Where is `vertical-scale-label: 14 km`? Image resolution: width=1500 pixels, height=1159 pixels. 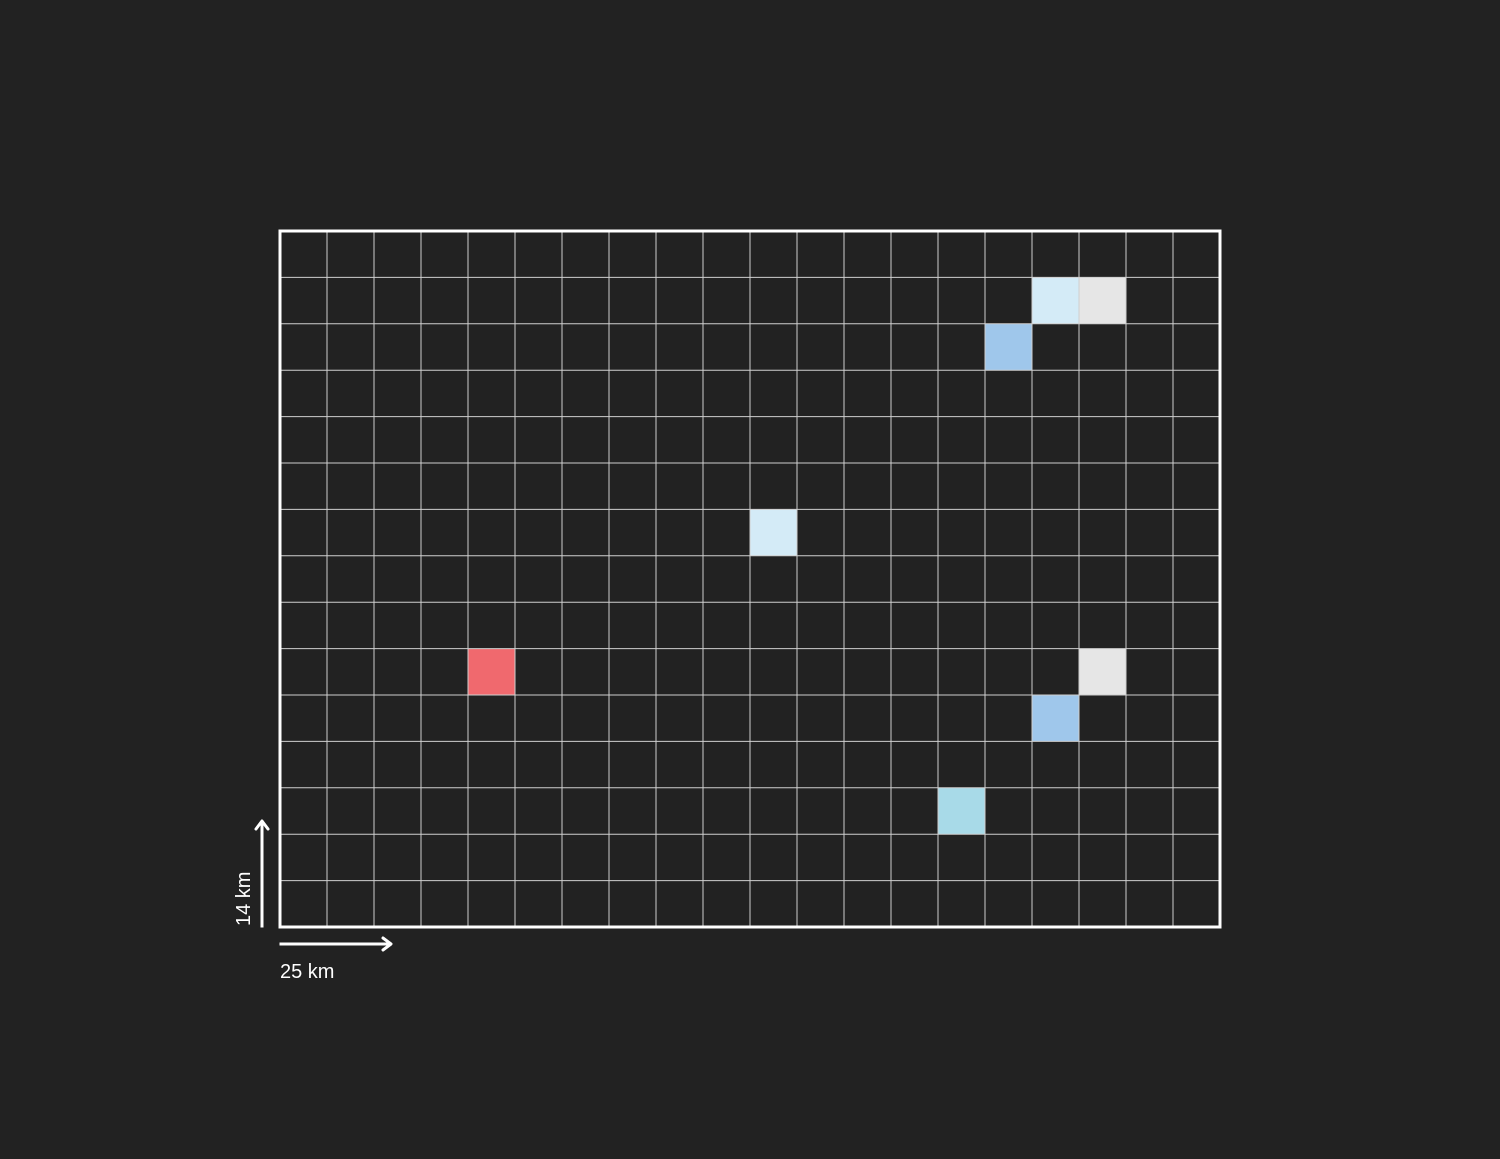
vertical-scale-label: 14 km is located at coordinates (244, 899).